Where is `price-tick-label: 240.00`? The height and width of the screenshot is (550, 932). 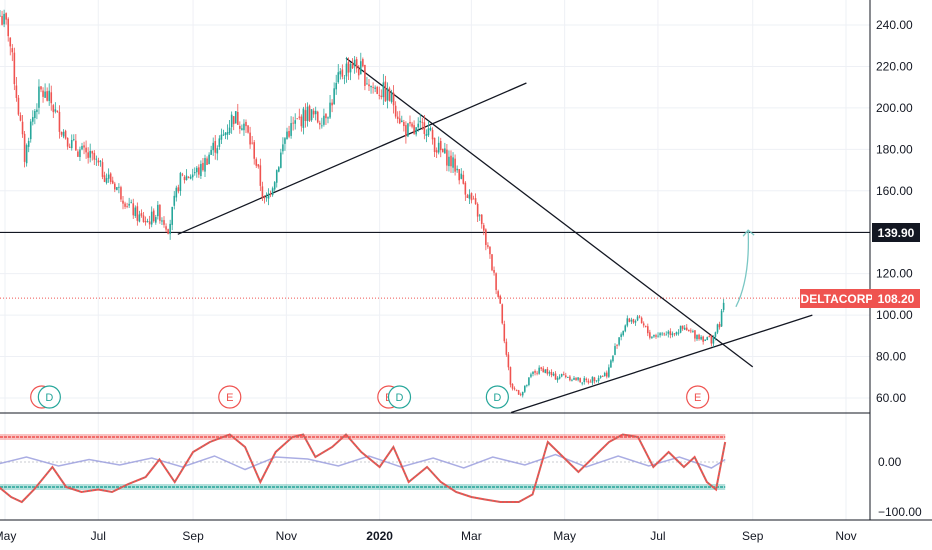
price-tick-label: 240.00 is located at coordinates (894, 25).